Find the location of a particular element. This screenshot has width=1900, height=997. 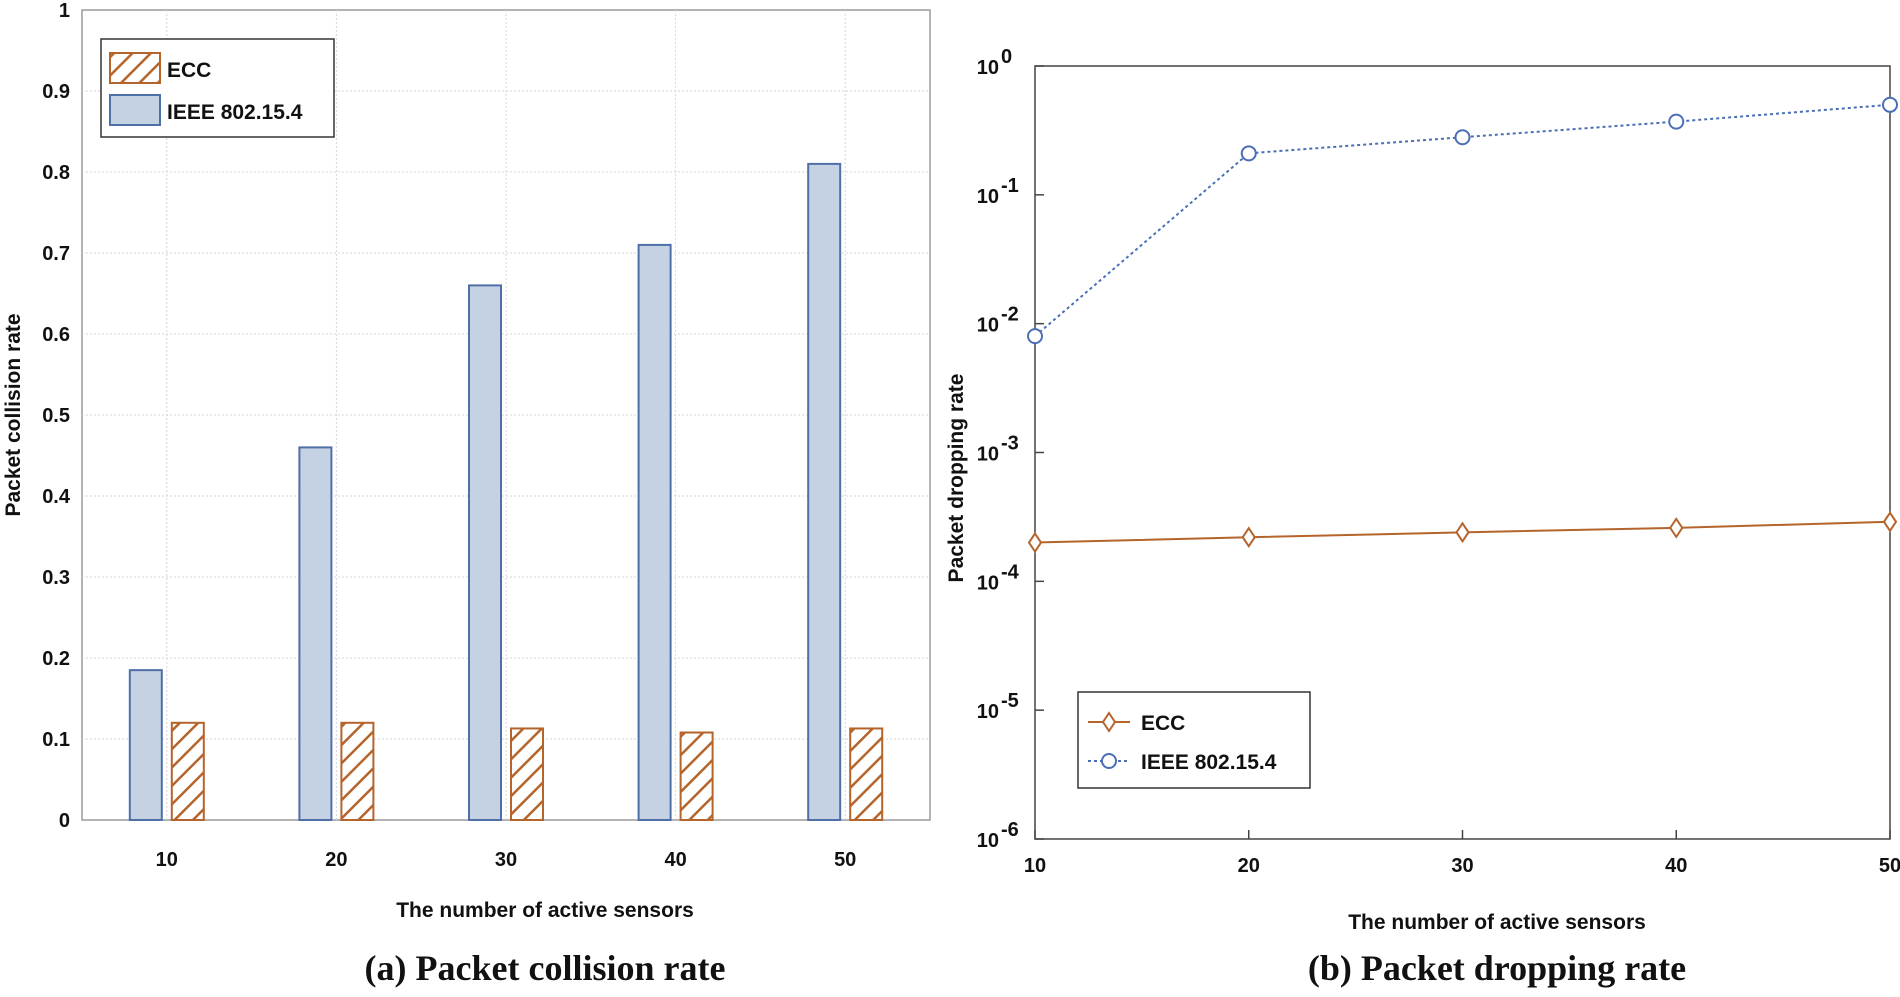

y-tick-label: 0.8 is located at coordinates (56, 173).